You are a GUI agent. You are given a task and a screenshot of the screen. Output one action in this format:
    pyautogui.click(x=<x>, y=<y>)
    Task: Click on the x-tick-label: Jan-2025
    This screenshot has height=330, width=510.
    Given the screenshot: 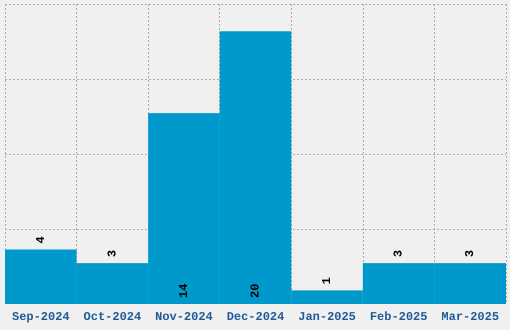 What is the action you would take?
    pyautogui.click(x=327, y=317)
    